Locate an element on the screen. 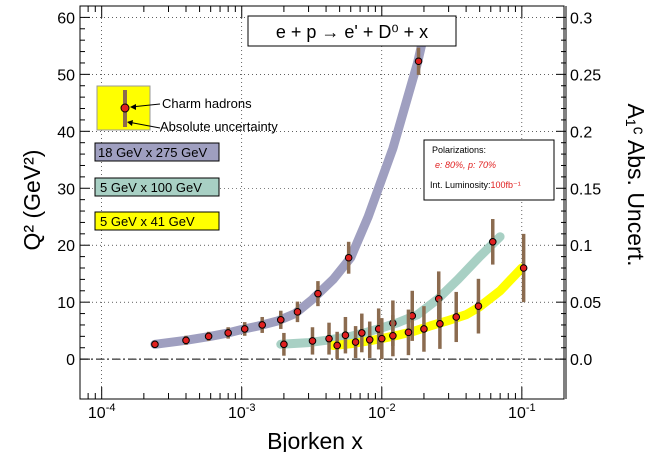 This screenshot has width=654, height=452. x-tick-label: 10⁻² is located at coordinates (382, 412).